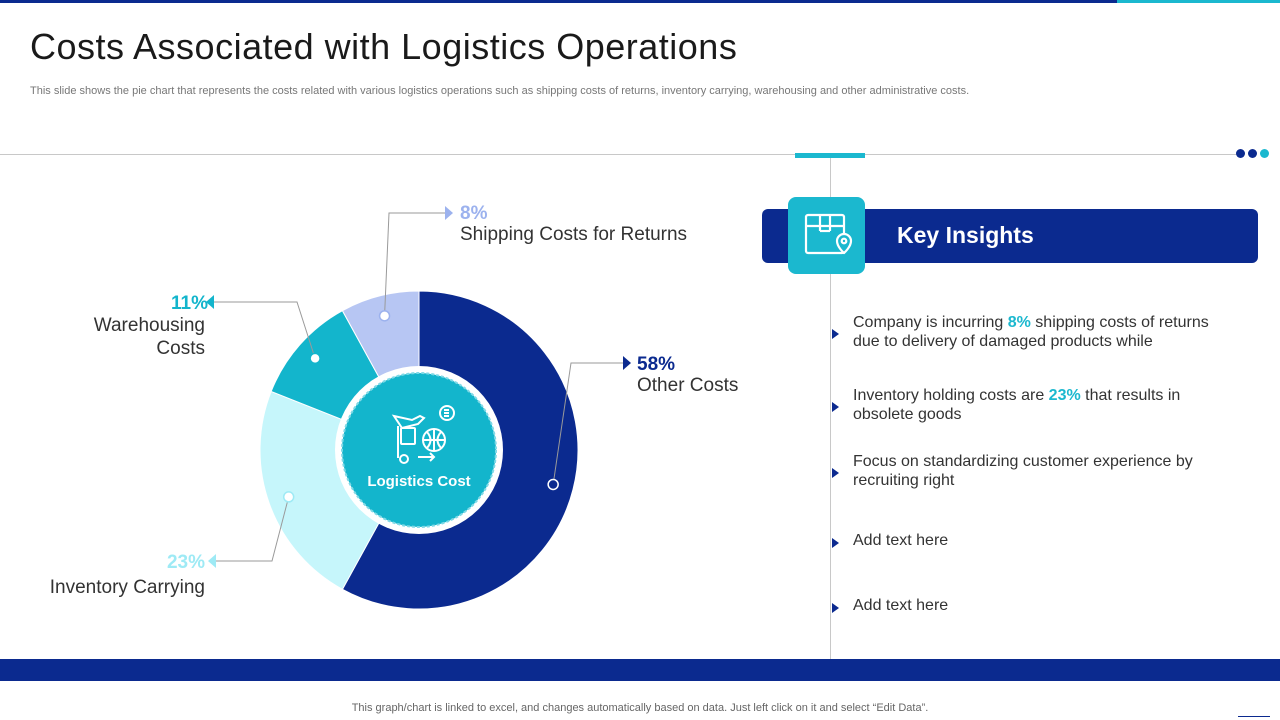 Image resolution: width=1280 pixels, height=720 pixels. Describe the element at coordinates (127, 587) in the screenshot. I see `category-label: Inventory Carrying` at that location.